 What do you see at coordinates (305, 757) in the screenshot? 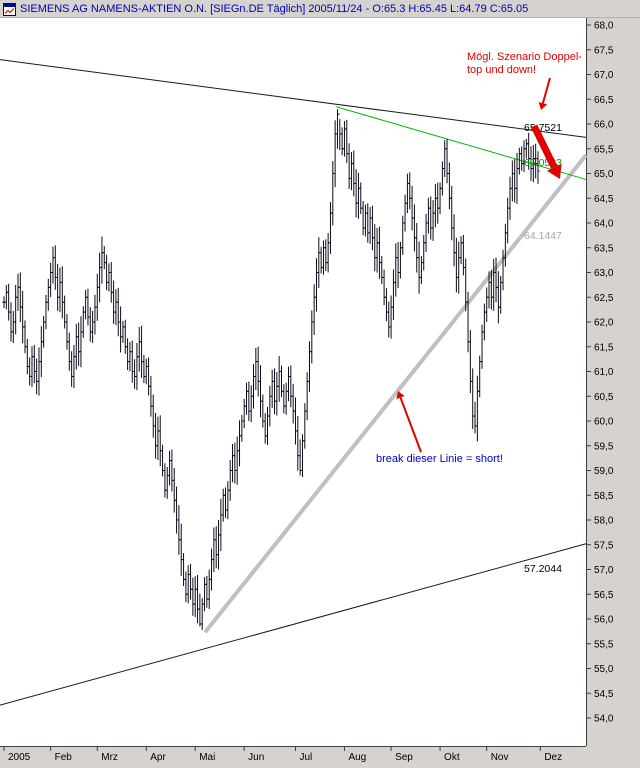
I see `svg-text: Jul` at bounding box center [305, 757].